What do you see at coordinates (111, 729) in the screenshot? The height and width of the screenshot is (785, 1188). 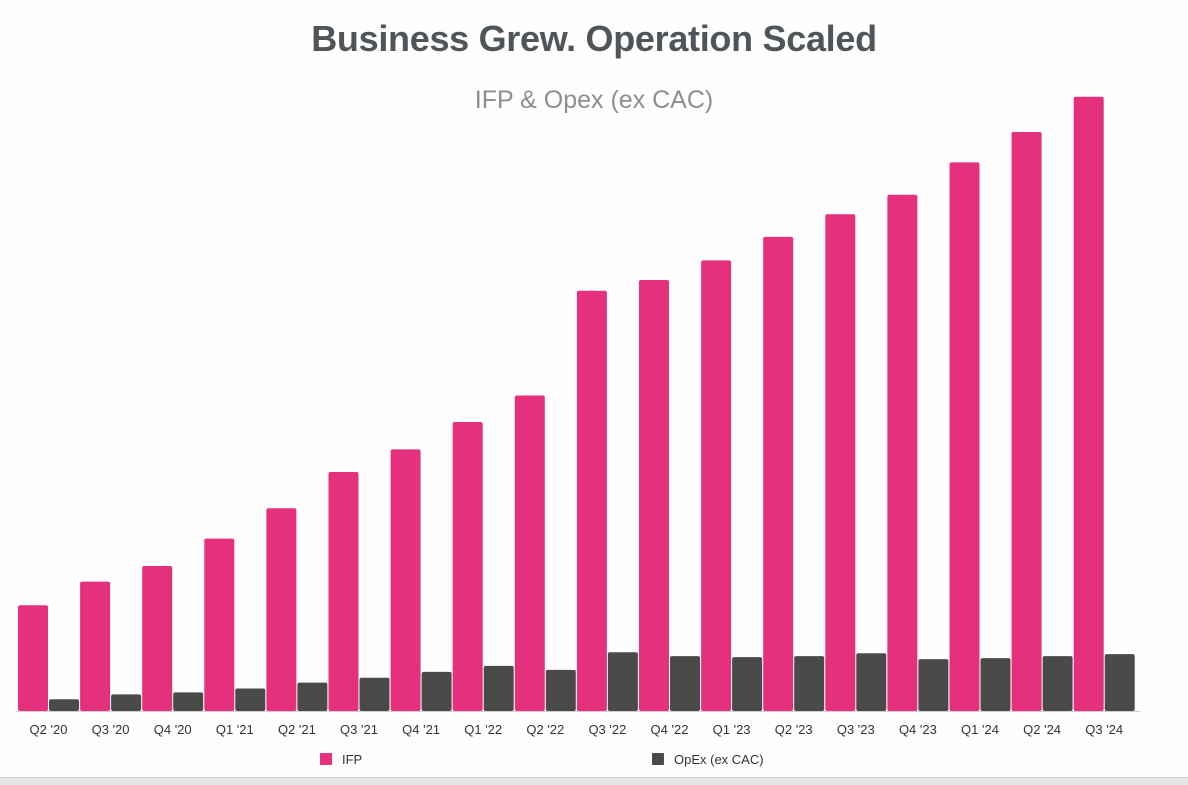 I see `x-tick-label: Q3 '20` at bounding box center [111, 729].